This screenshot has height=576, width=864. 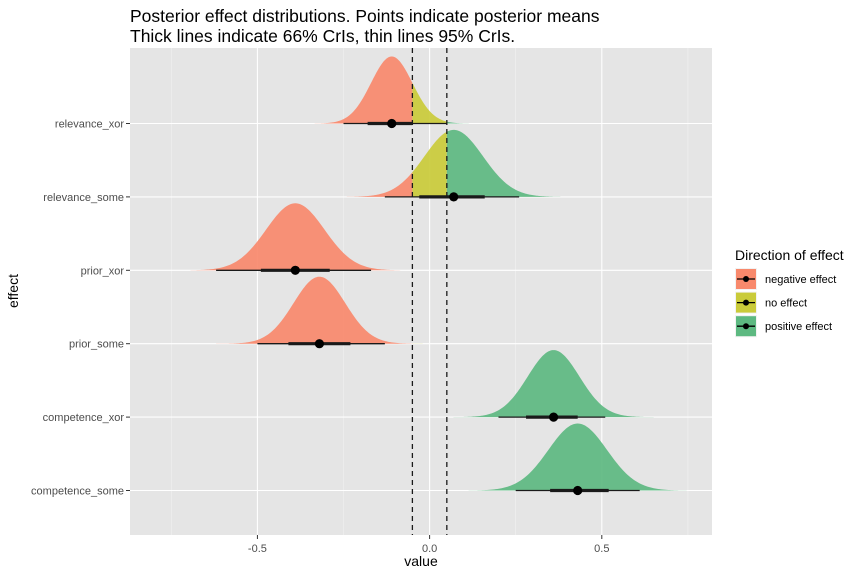 I want to click on y-tick-label: competence_some, so click(x=77, y=492).